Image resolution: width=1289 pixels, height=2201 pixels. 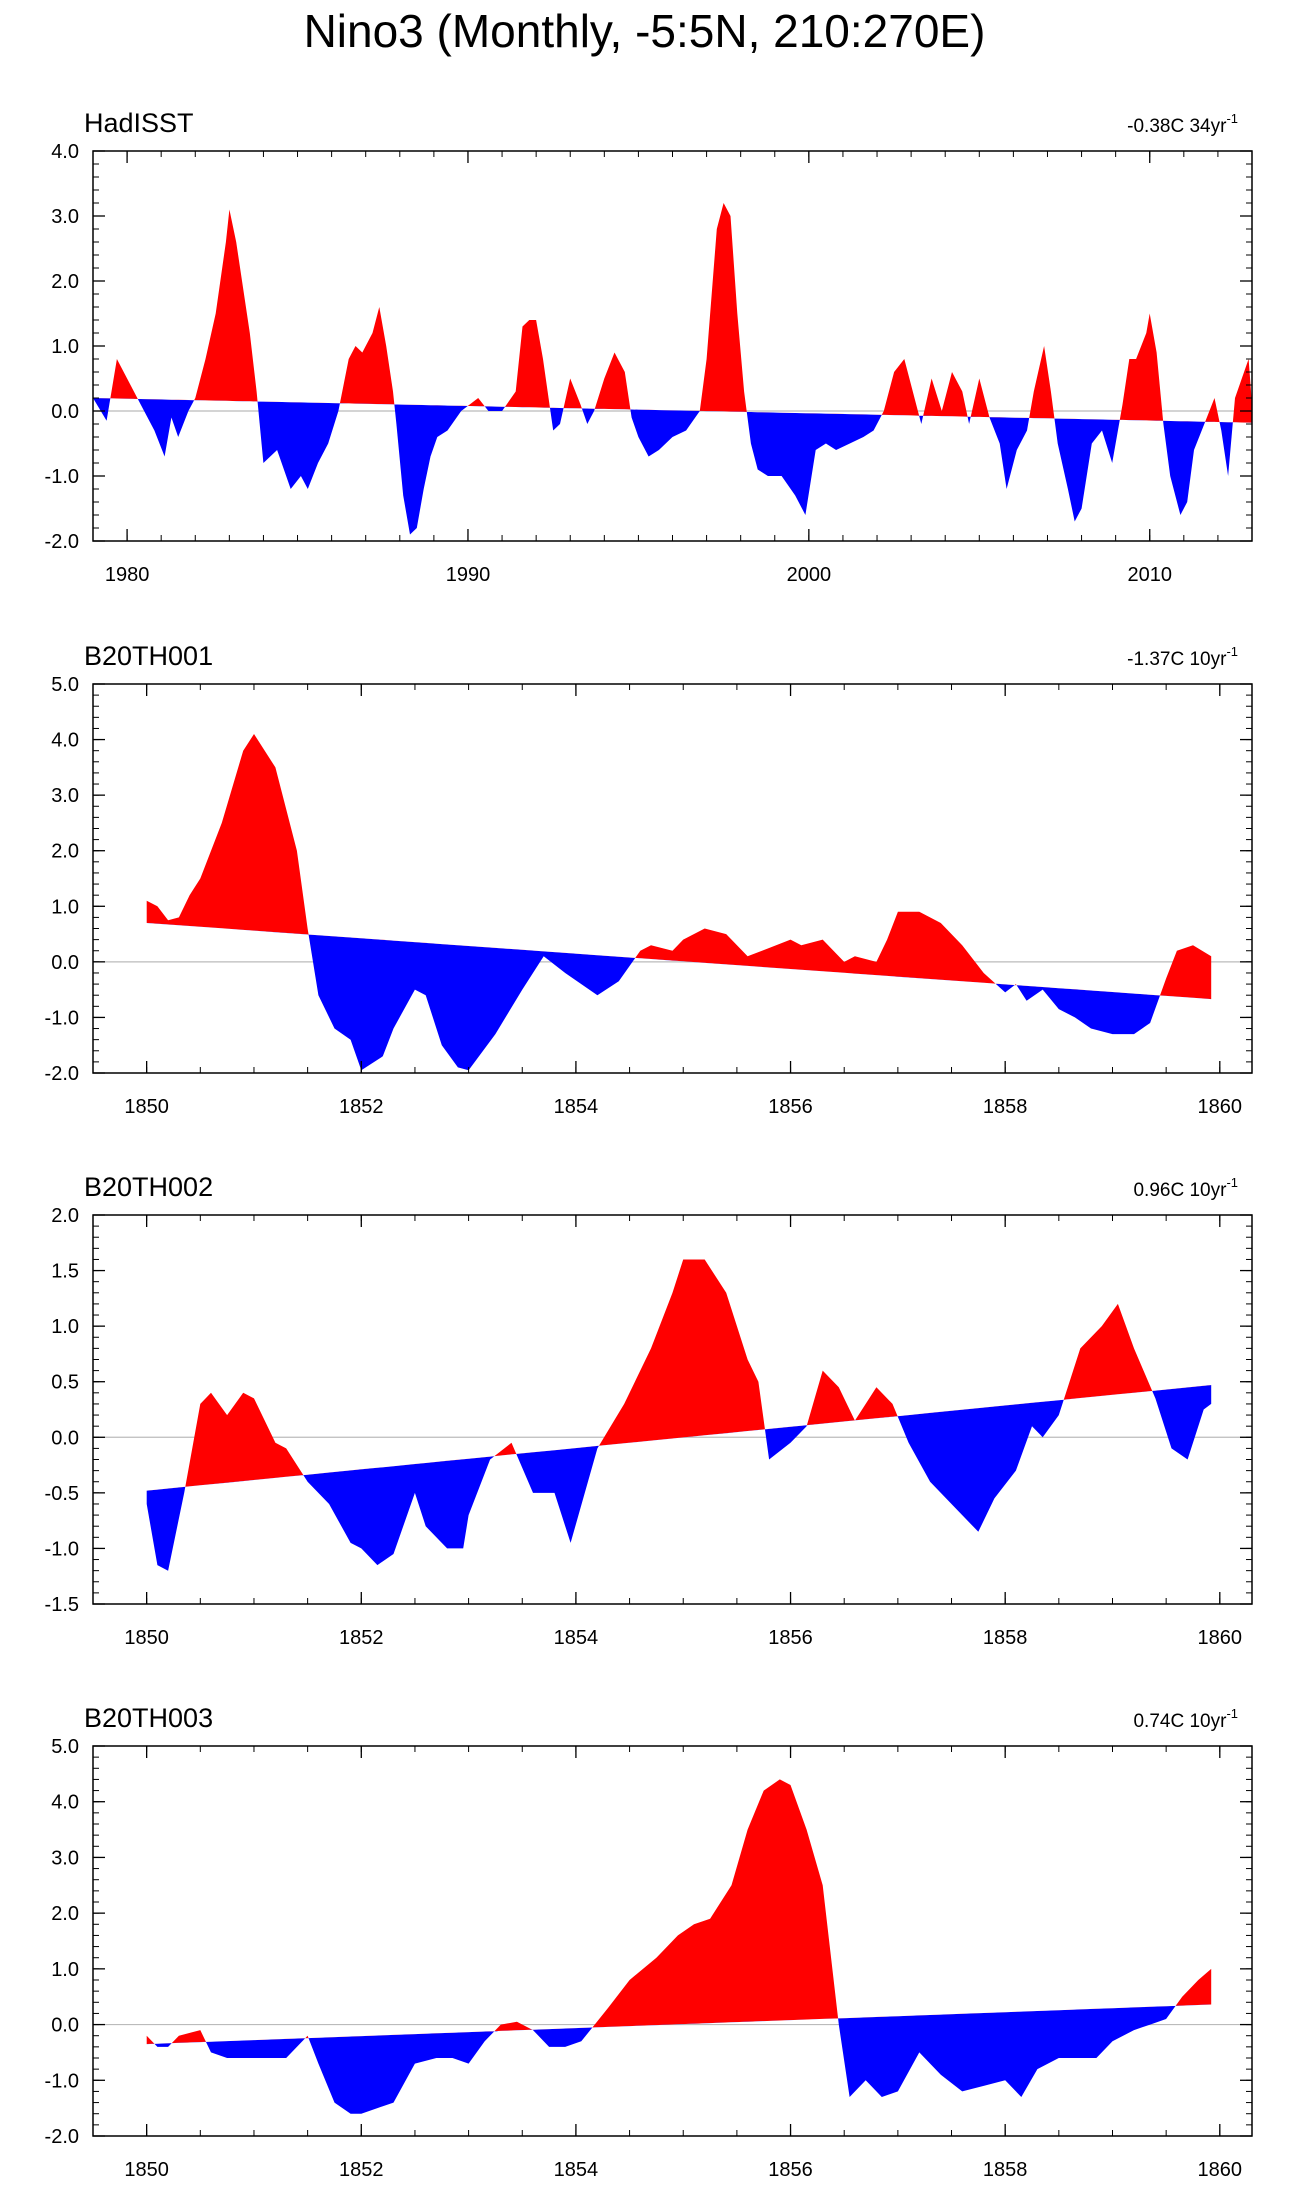 What do you see at coordinates (1149, 575) in the screenshot?
I see `x-tick-label: 2010` at bounding box center [1149, 575].